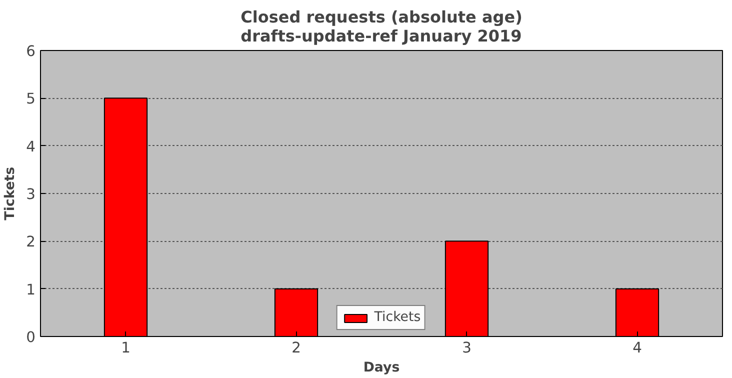 This screenshot has width=732, height=378. Describe the element at coordinates (31, 147) in the screenshot. I see `y-tick-label: 4` at that location.